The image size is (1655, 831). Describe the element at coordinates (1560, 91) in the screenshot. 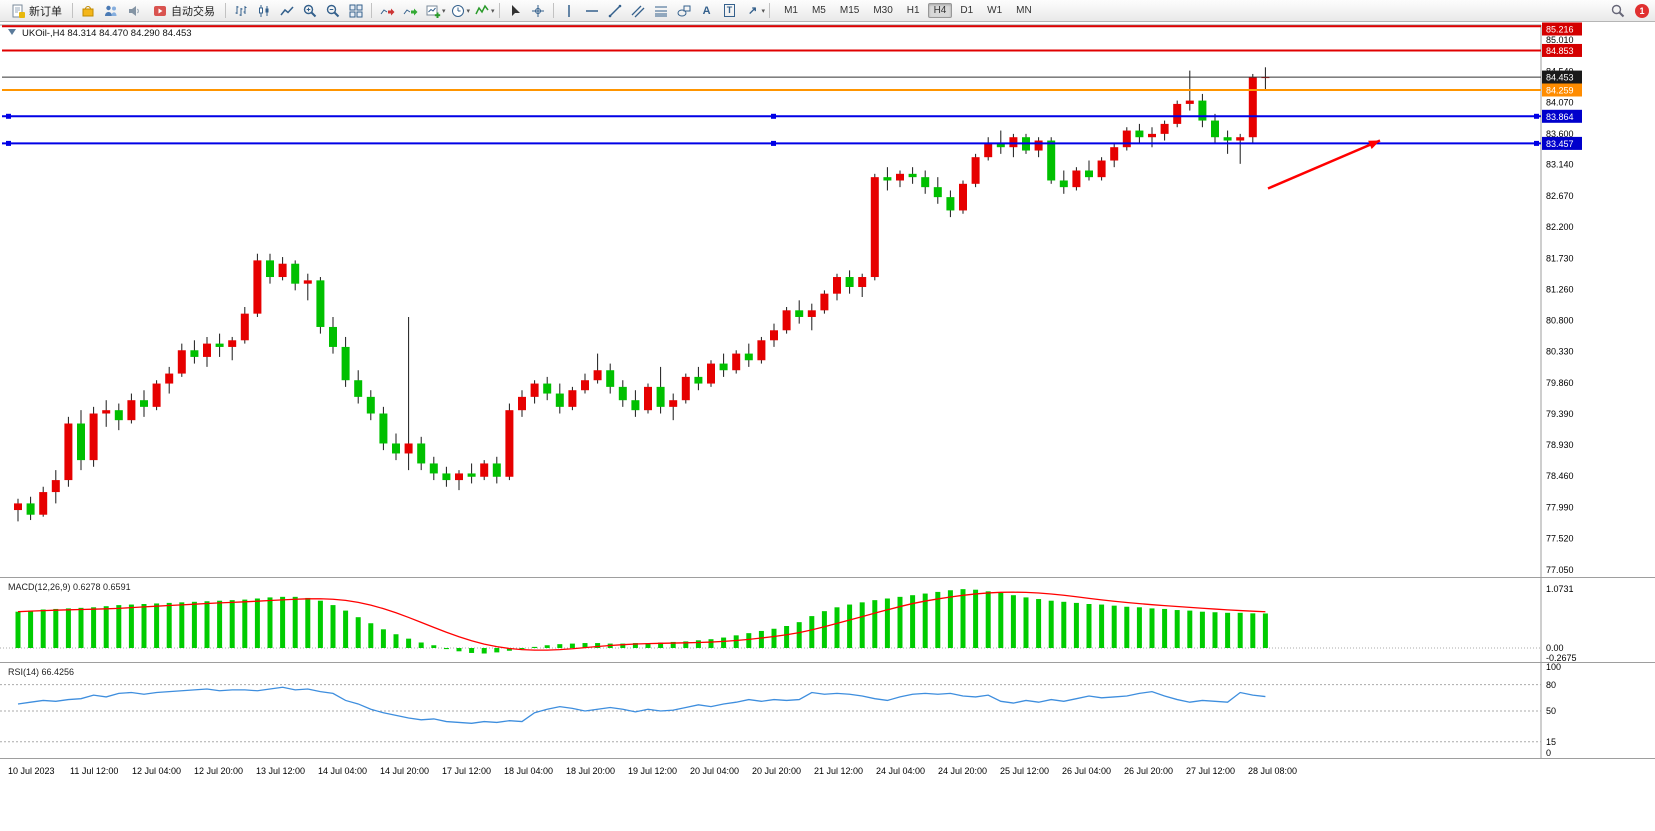

I see `price-badge-label: 84.259` at that location.